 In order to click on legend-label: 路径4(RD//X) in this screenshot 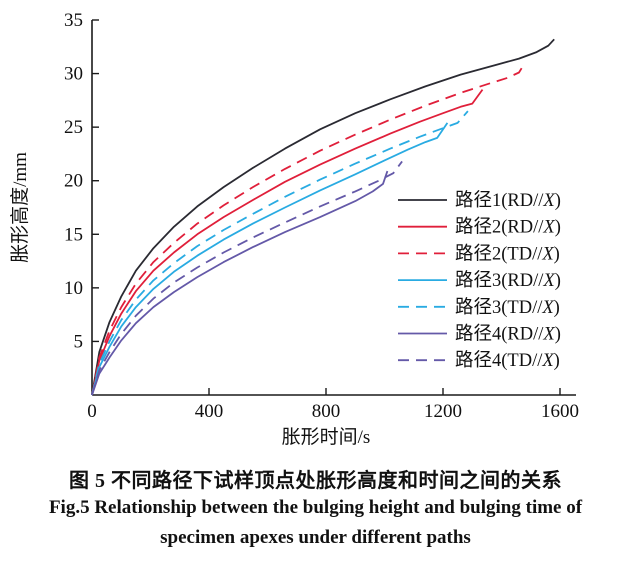, I will do `click(508, 334)`.